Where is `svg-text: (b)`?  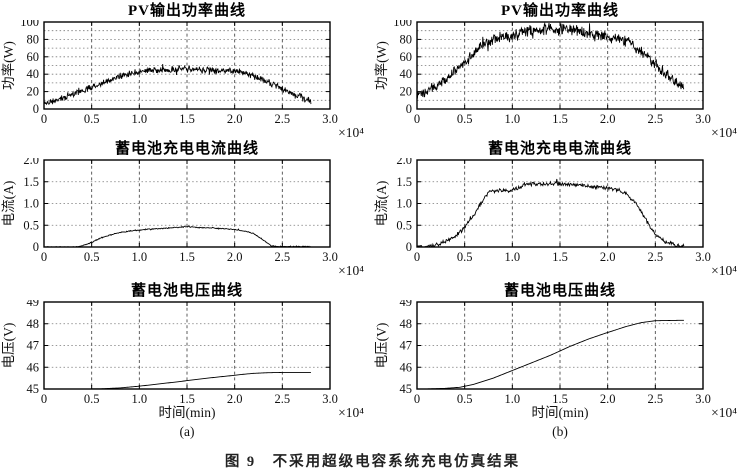
svg-text: (b) is located at coordinates (560, 431).